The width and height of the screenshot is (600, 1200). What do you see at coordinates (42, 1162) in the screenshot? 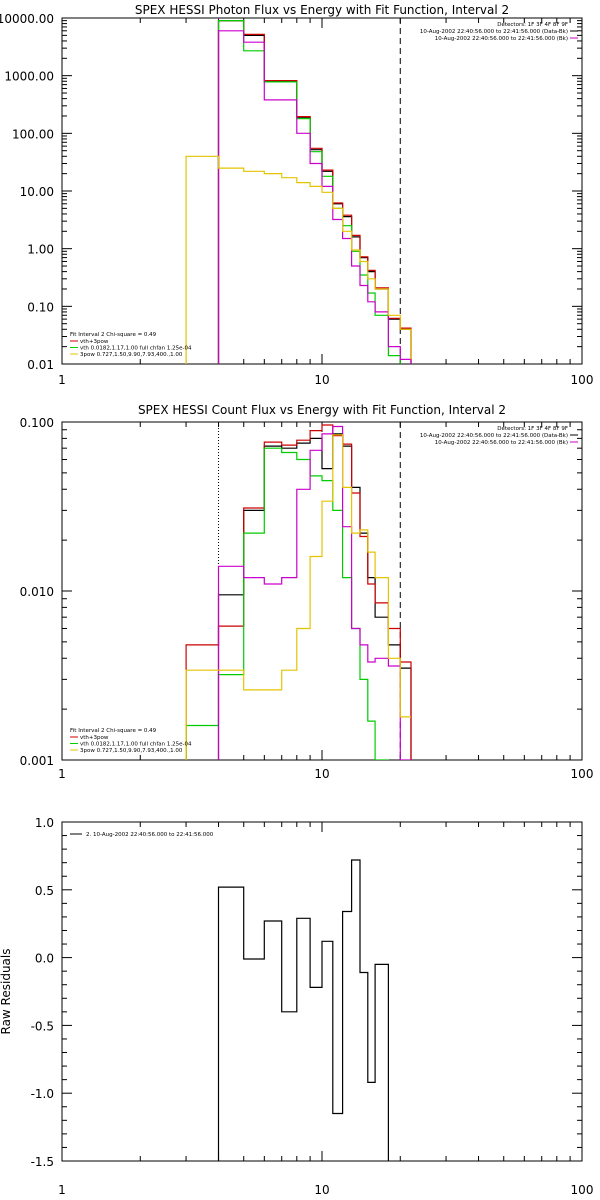
I see `y-tick-label: -1.5` at bounding box center [42, 1162].